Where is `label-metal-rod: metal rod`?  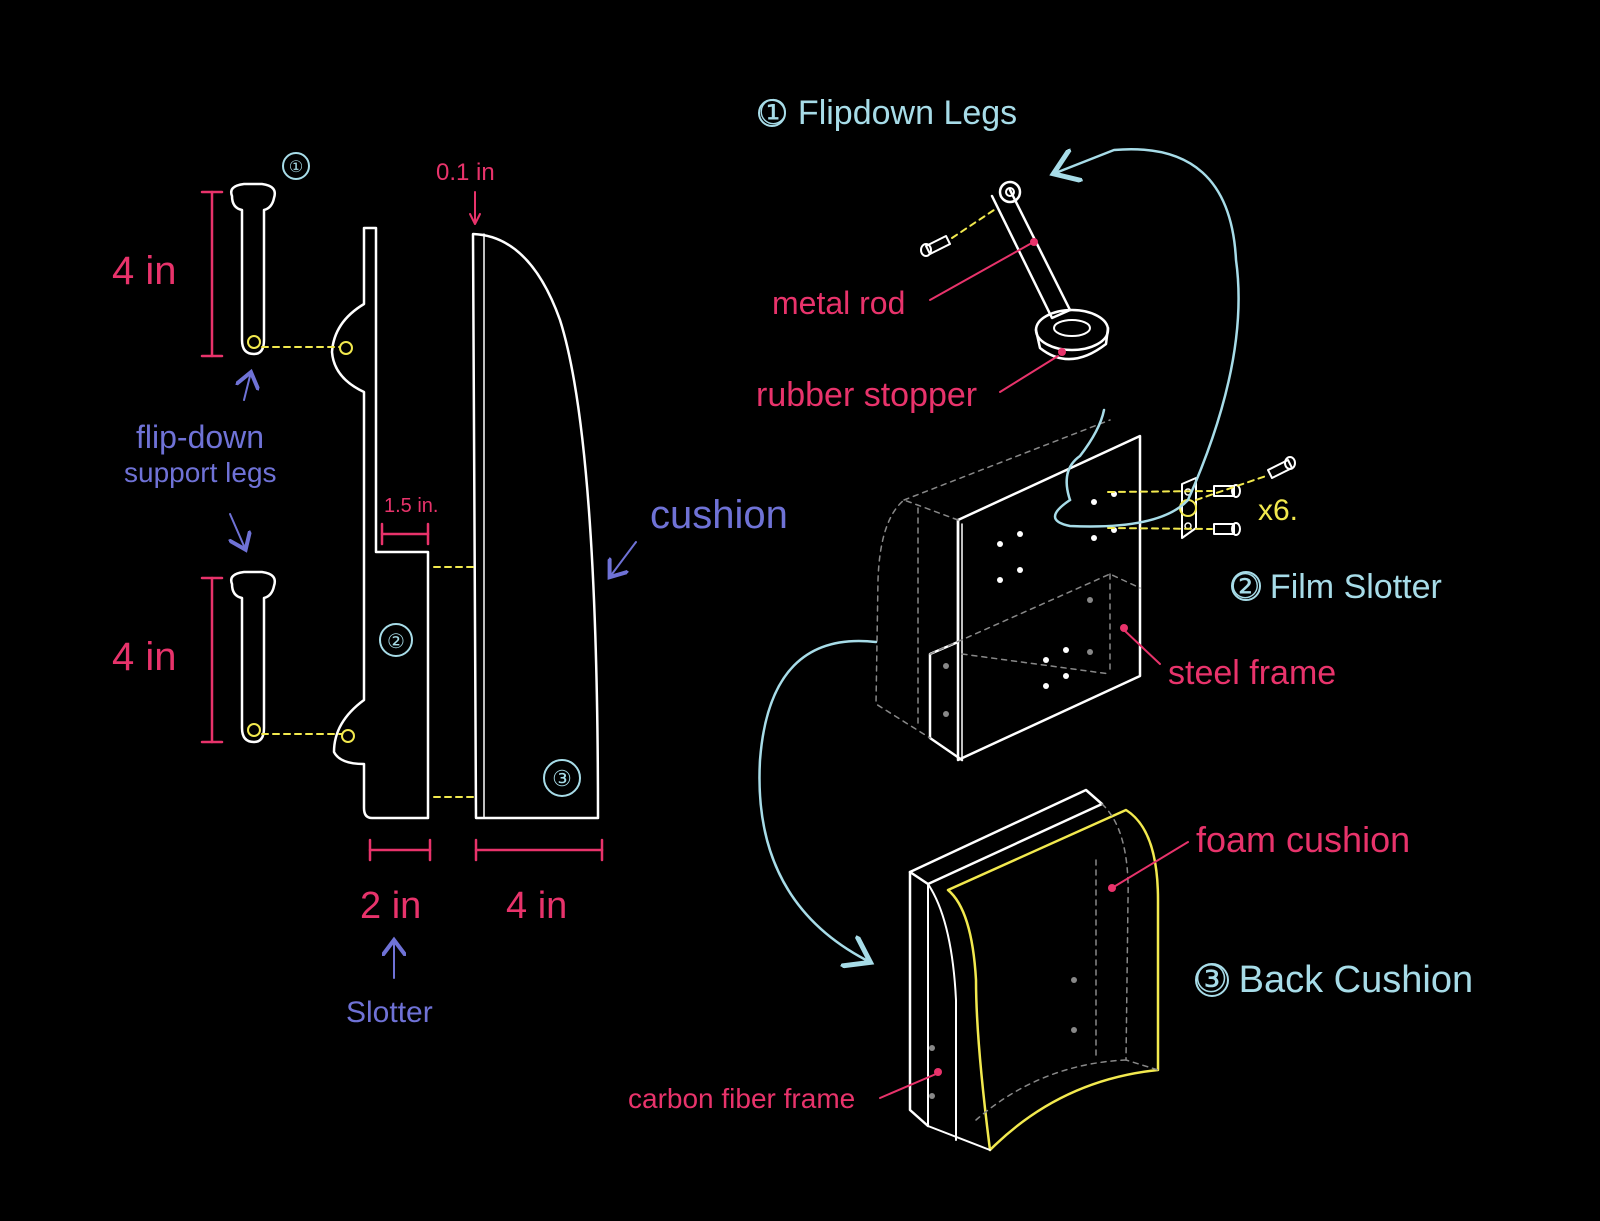 label-metal-rod: metal rod is located at coordinates (838, 303).